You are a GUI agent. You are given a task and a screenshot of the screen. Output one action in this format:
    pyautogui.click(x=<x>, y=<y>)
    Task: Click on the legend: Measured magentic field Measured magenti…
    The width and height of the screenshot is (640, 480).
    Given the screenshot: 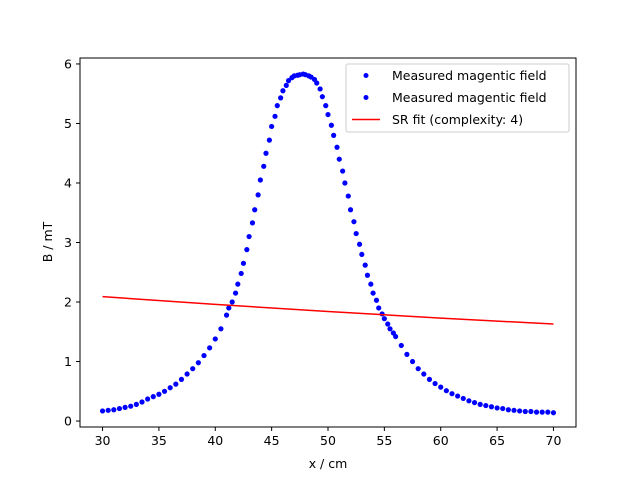 What is the action you would take?
    pyautogui.click(x=457, y=98)
    